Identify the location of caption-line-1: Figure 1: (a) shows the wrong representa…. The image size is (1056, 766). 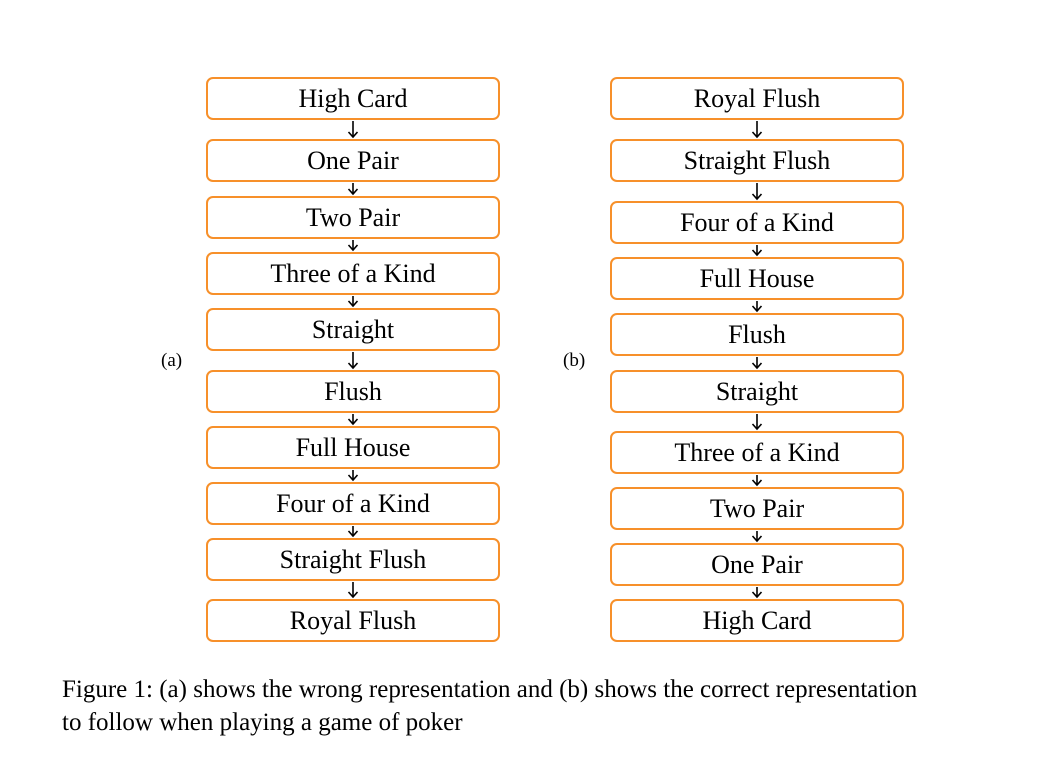
(490, 689).